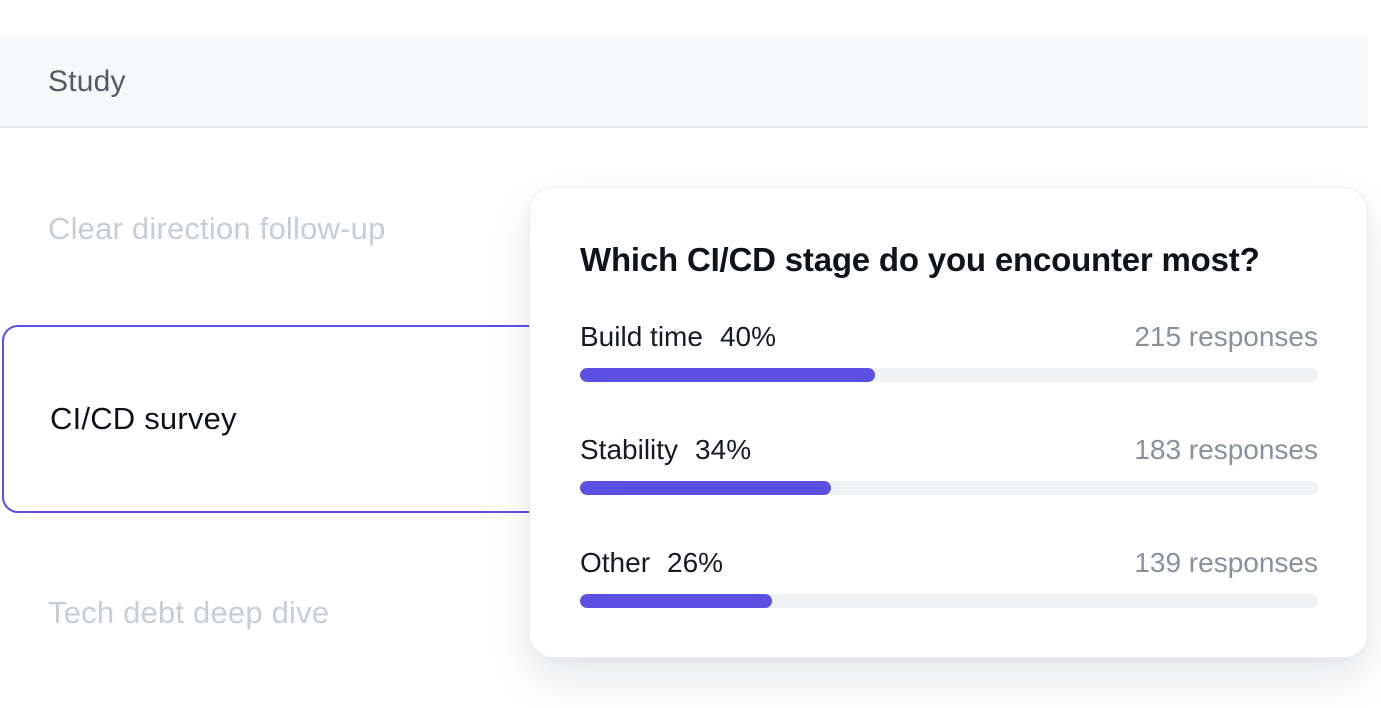 The image size is (1381, 708). I want to click on page-title: Study, so click(87, 81).